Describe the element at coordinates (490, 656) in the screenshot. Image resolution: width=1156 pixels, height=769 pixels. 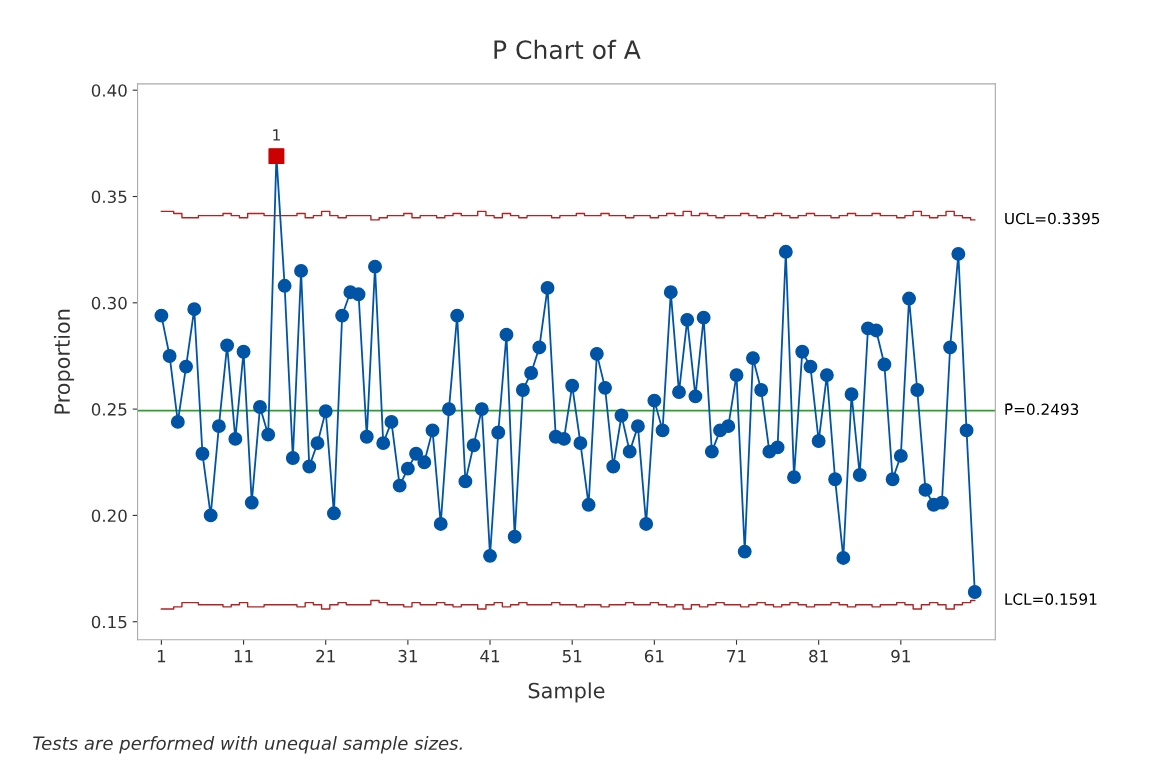
I see `x-tick-label: 41` at that location.